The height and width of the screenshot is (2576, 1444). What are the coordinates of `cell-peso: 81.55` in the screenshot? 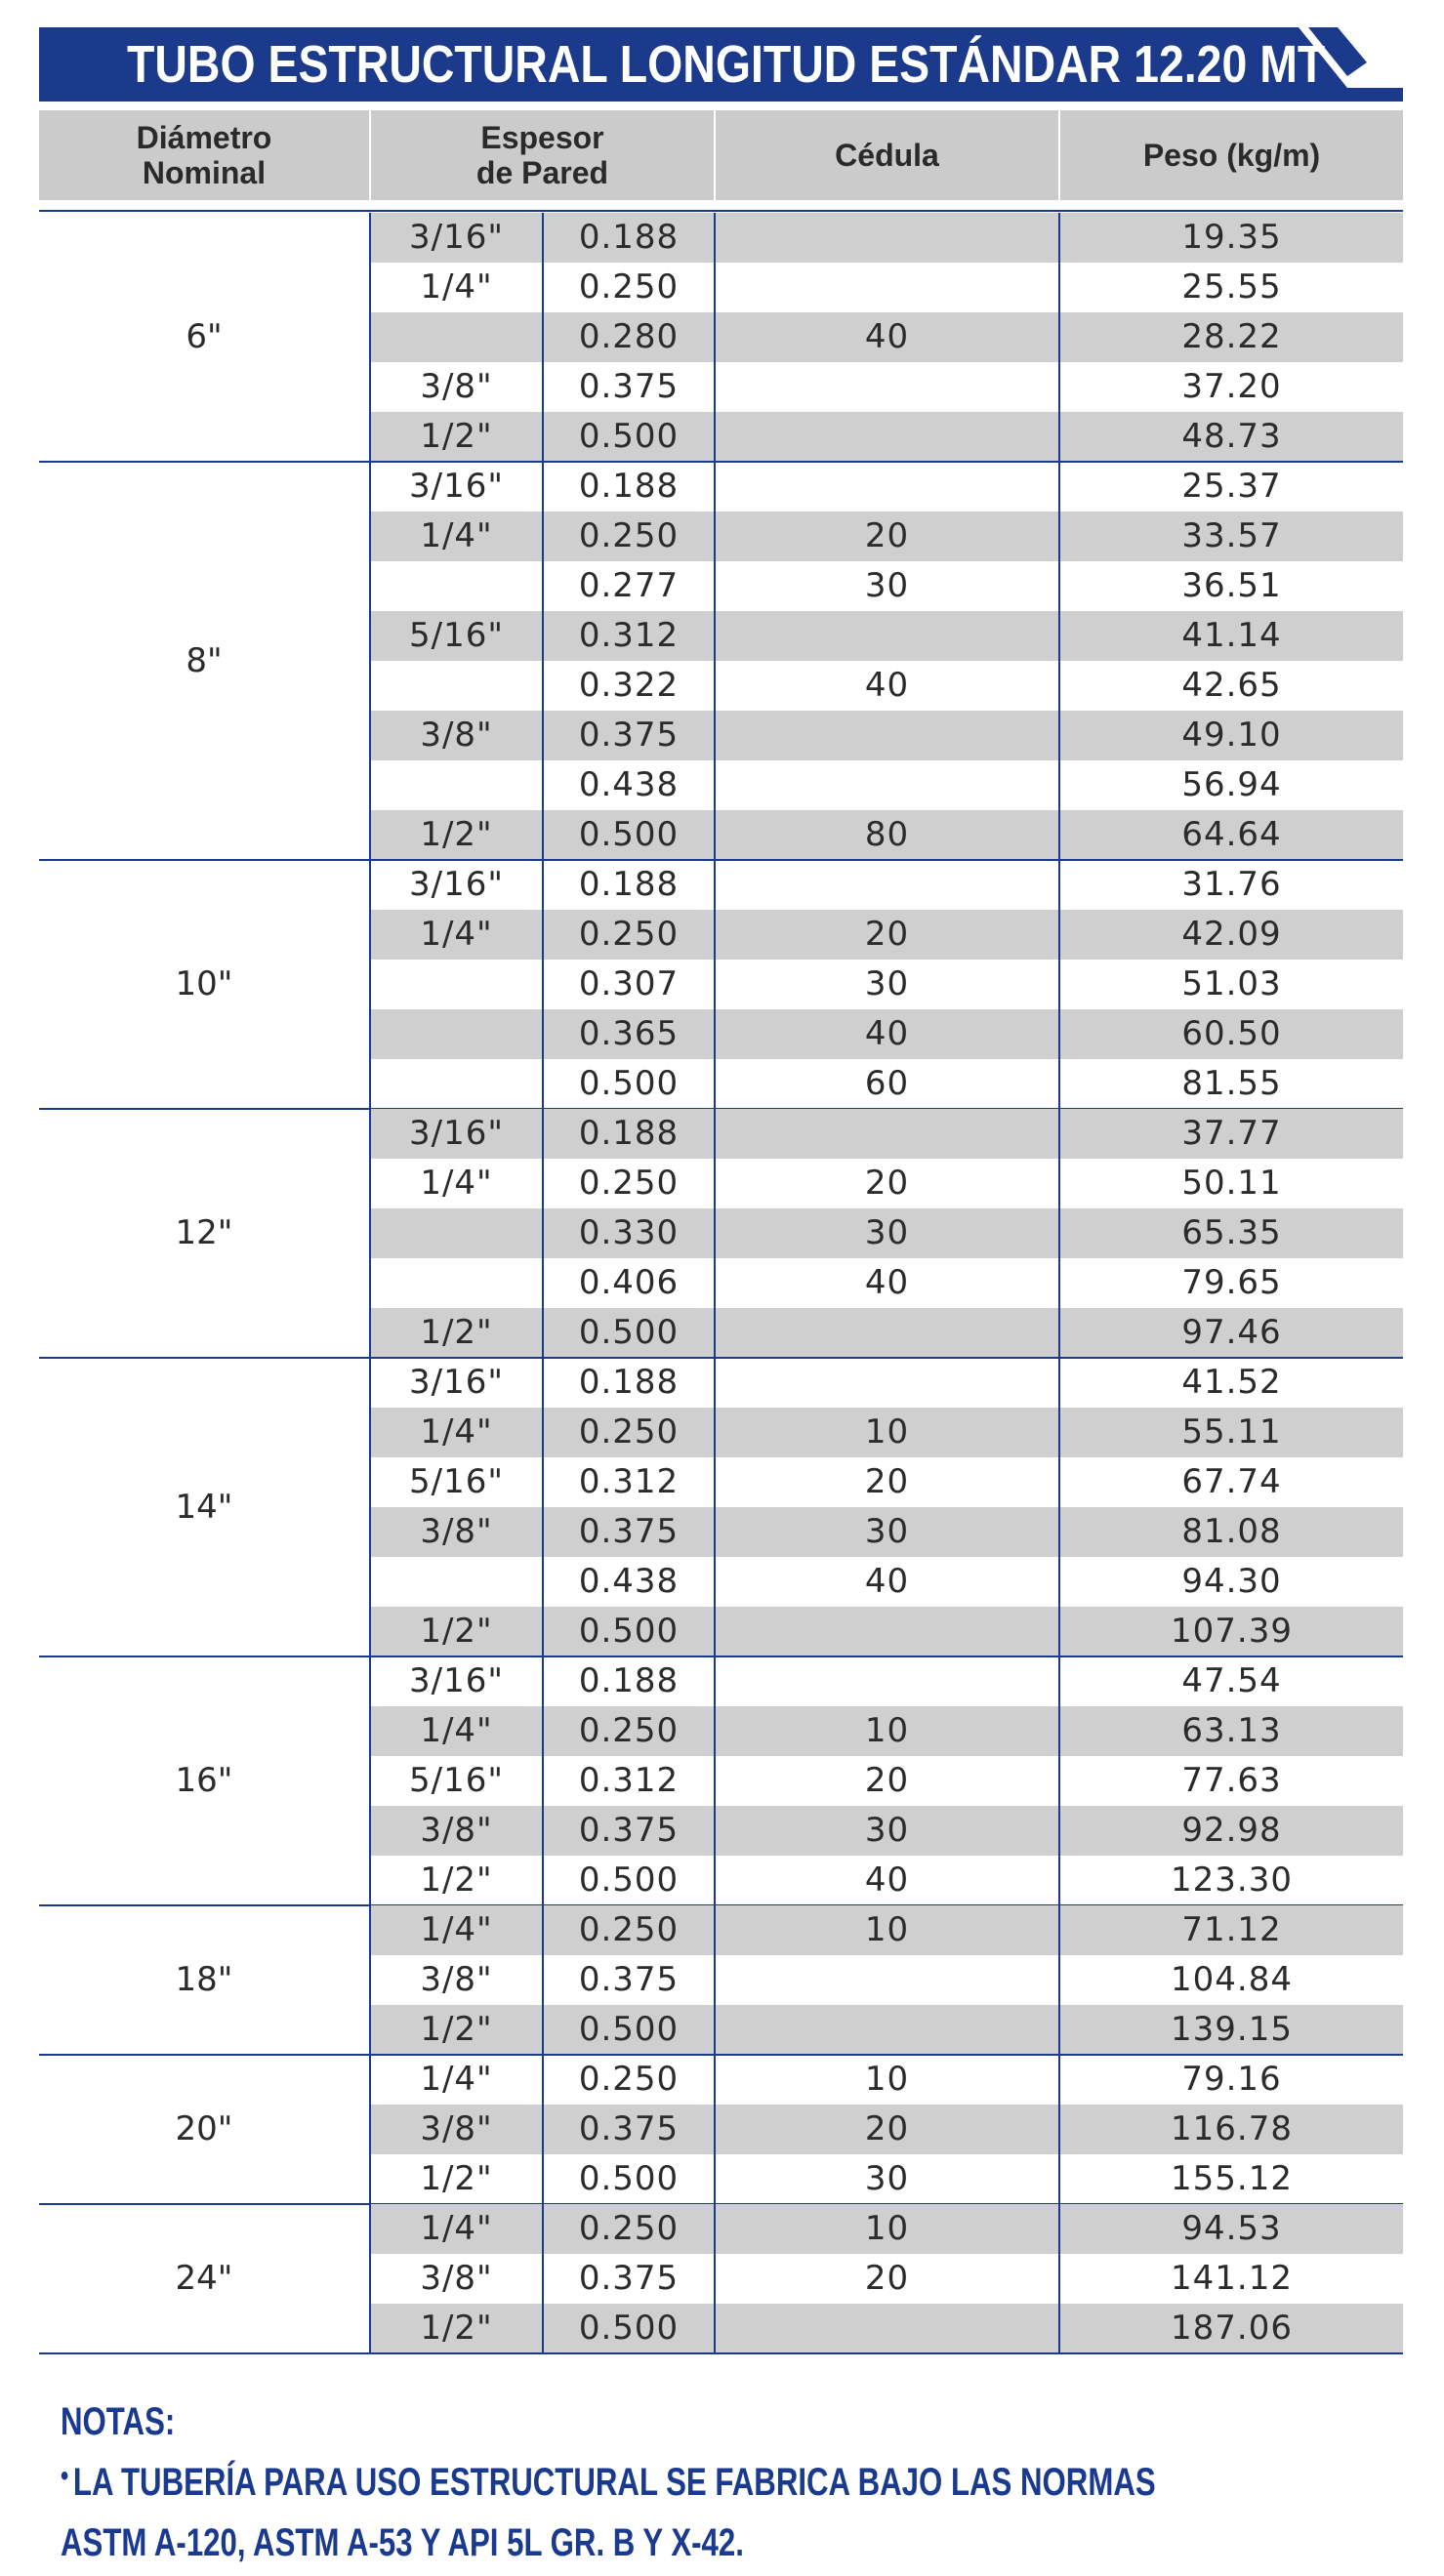 It's located at (1232, 1083).